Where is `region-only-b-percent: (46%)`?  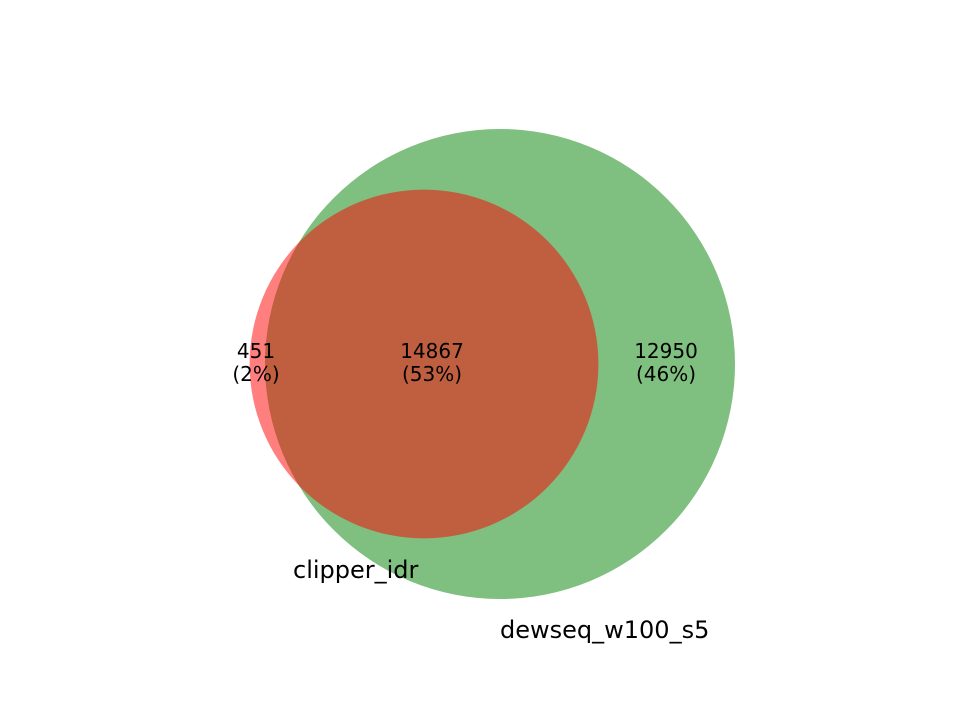 region-only-b-percent: (46%) is located at coordinates (666, 374).